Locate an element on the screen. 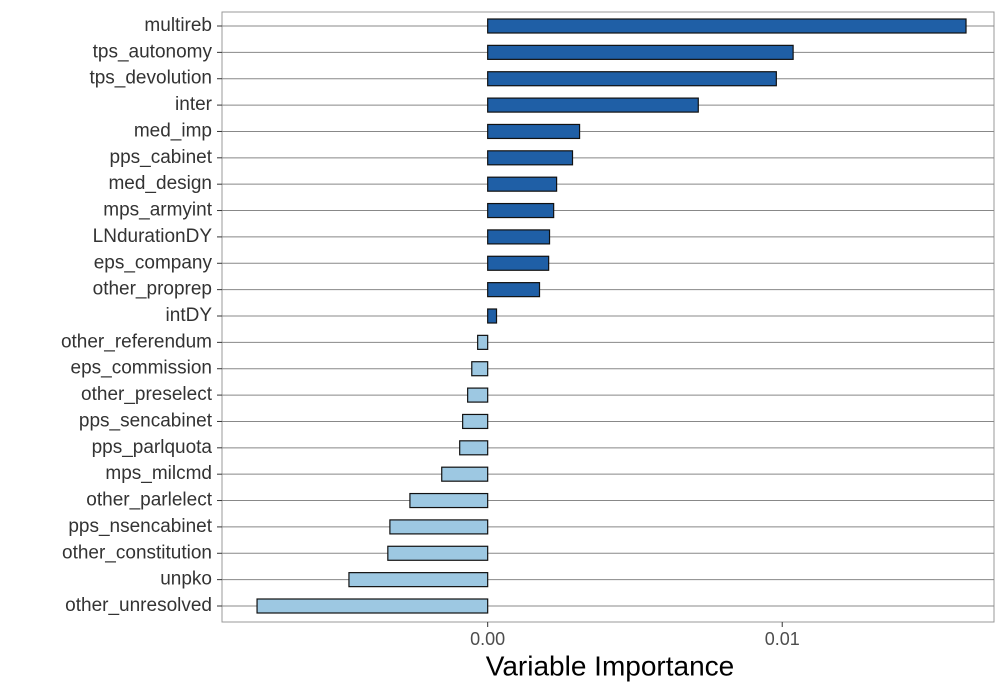  x-tick-label: 0.01 is located at coordinates (782, 639).